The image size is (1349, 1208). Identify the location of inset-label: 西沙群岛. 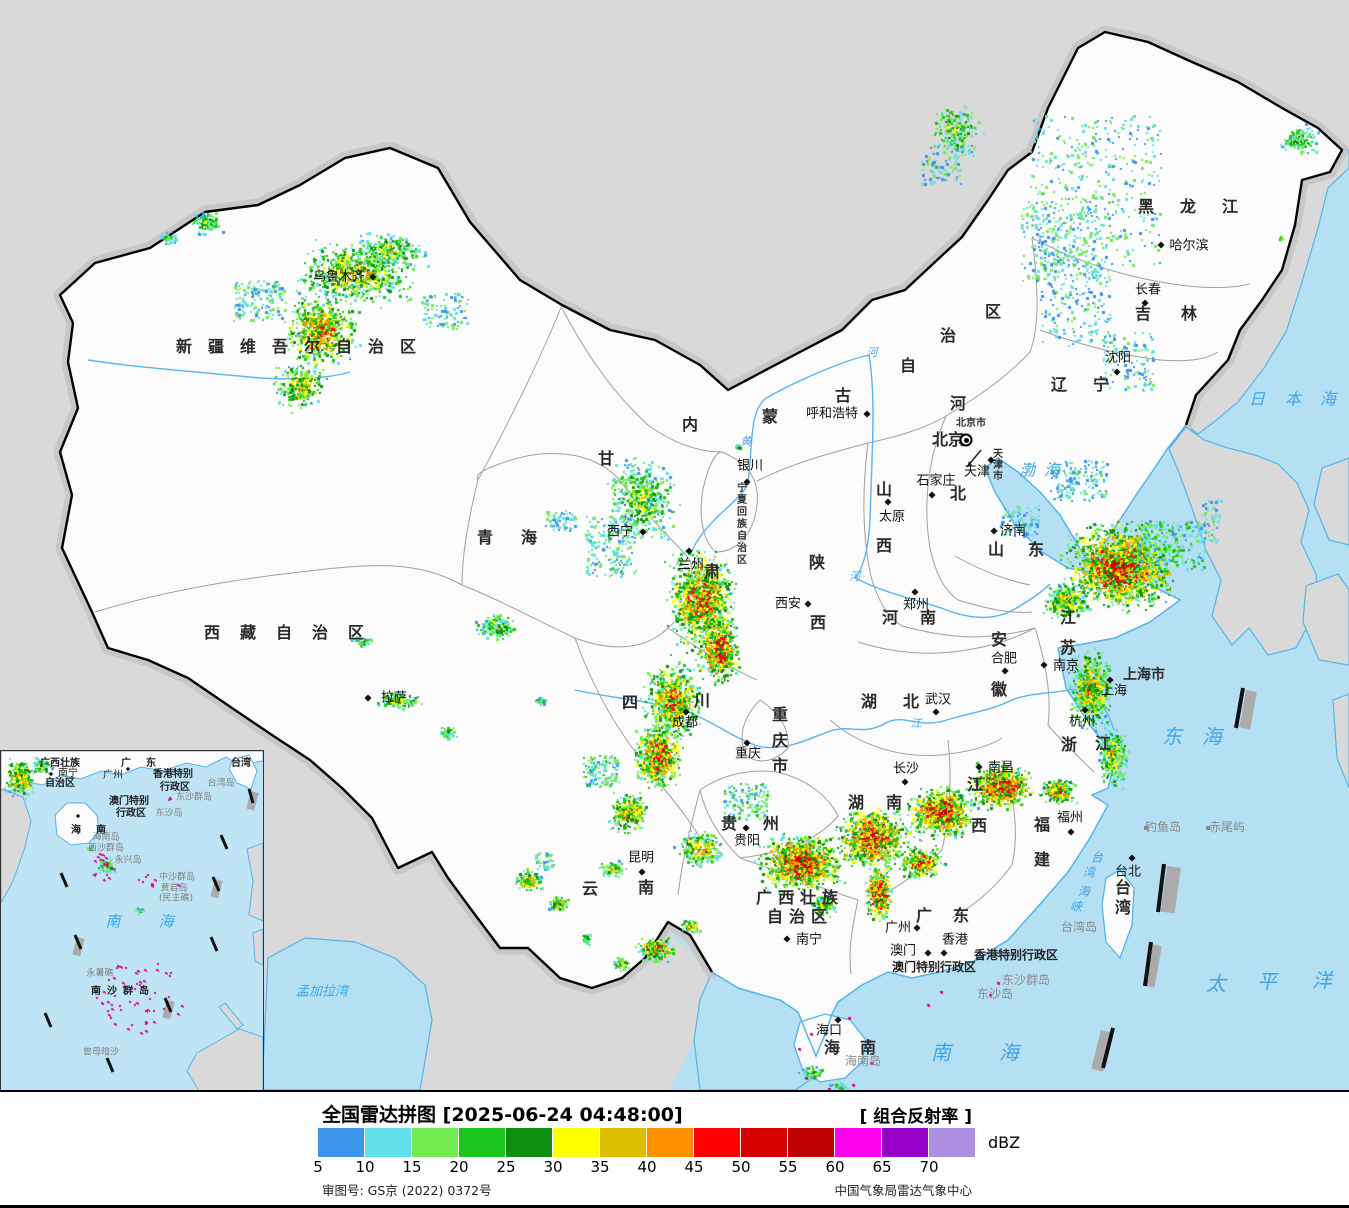
(106, 848).